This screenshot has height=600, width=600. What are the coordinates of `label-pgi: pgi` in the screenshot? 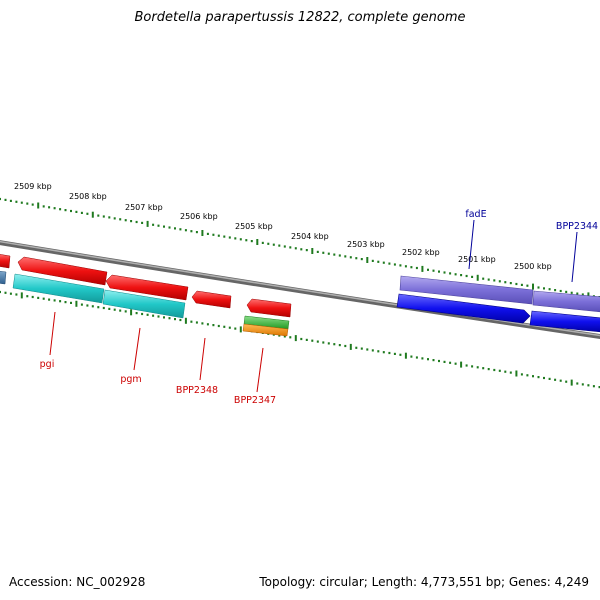 It's located at (47, 364).